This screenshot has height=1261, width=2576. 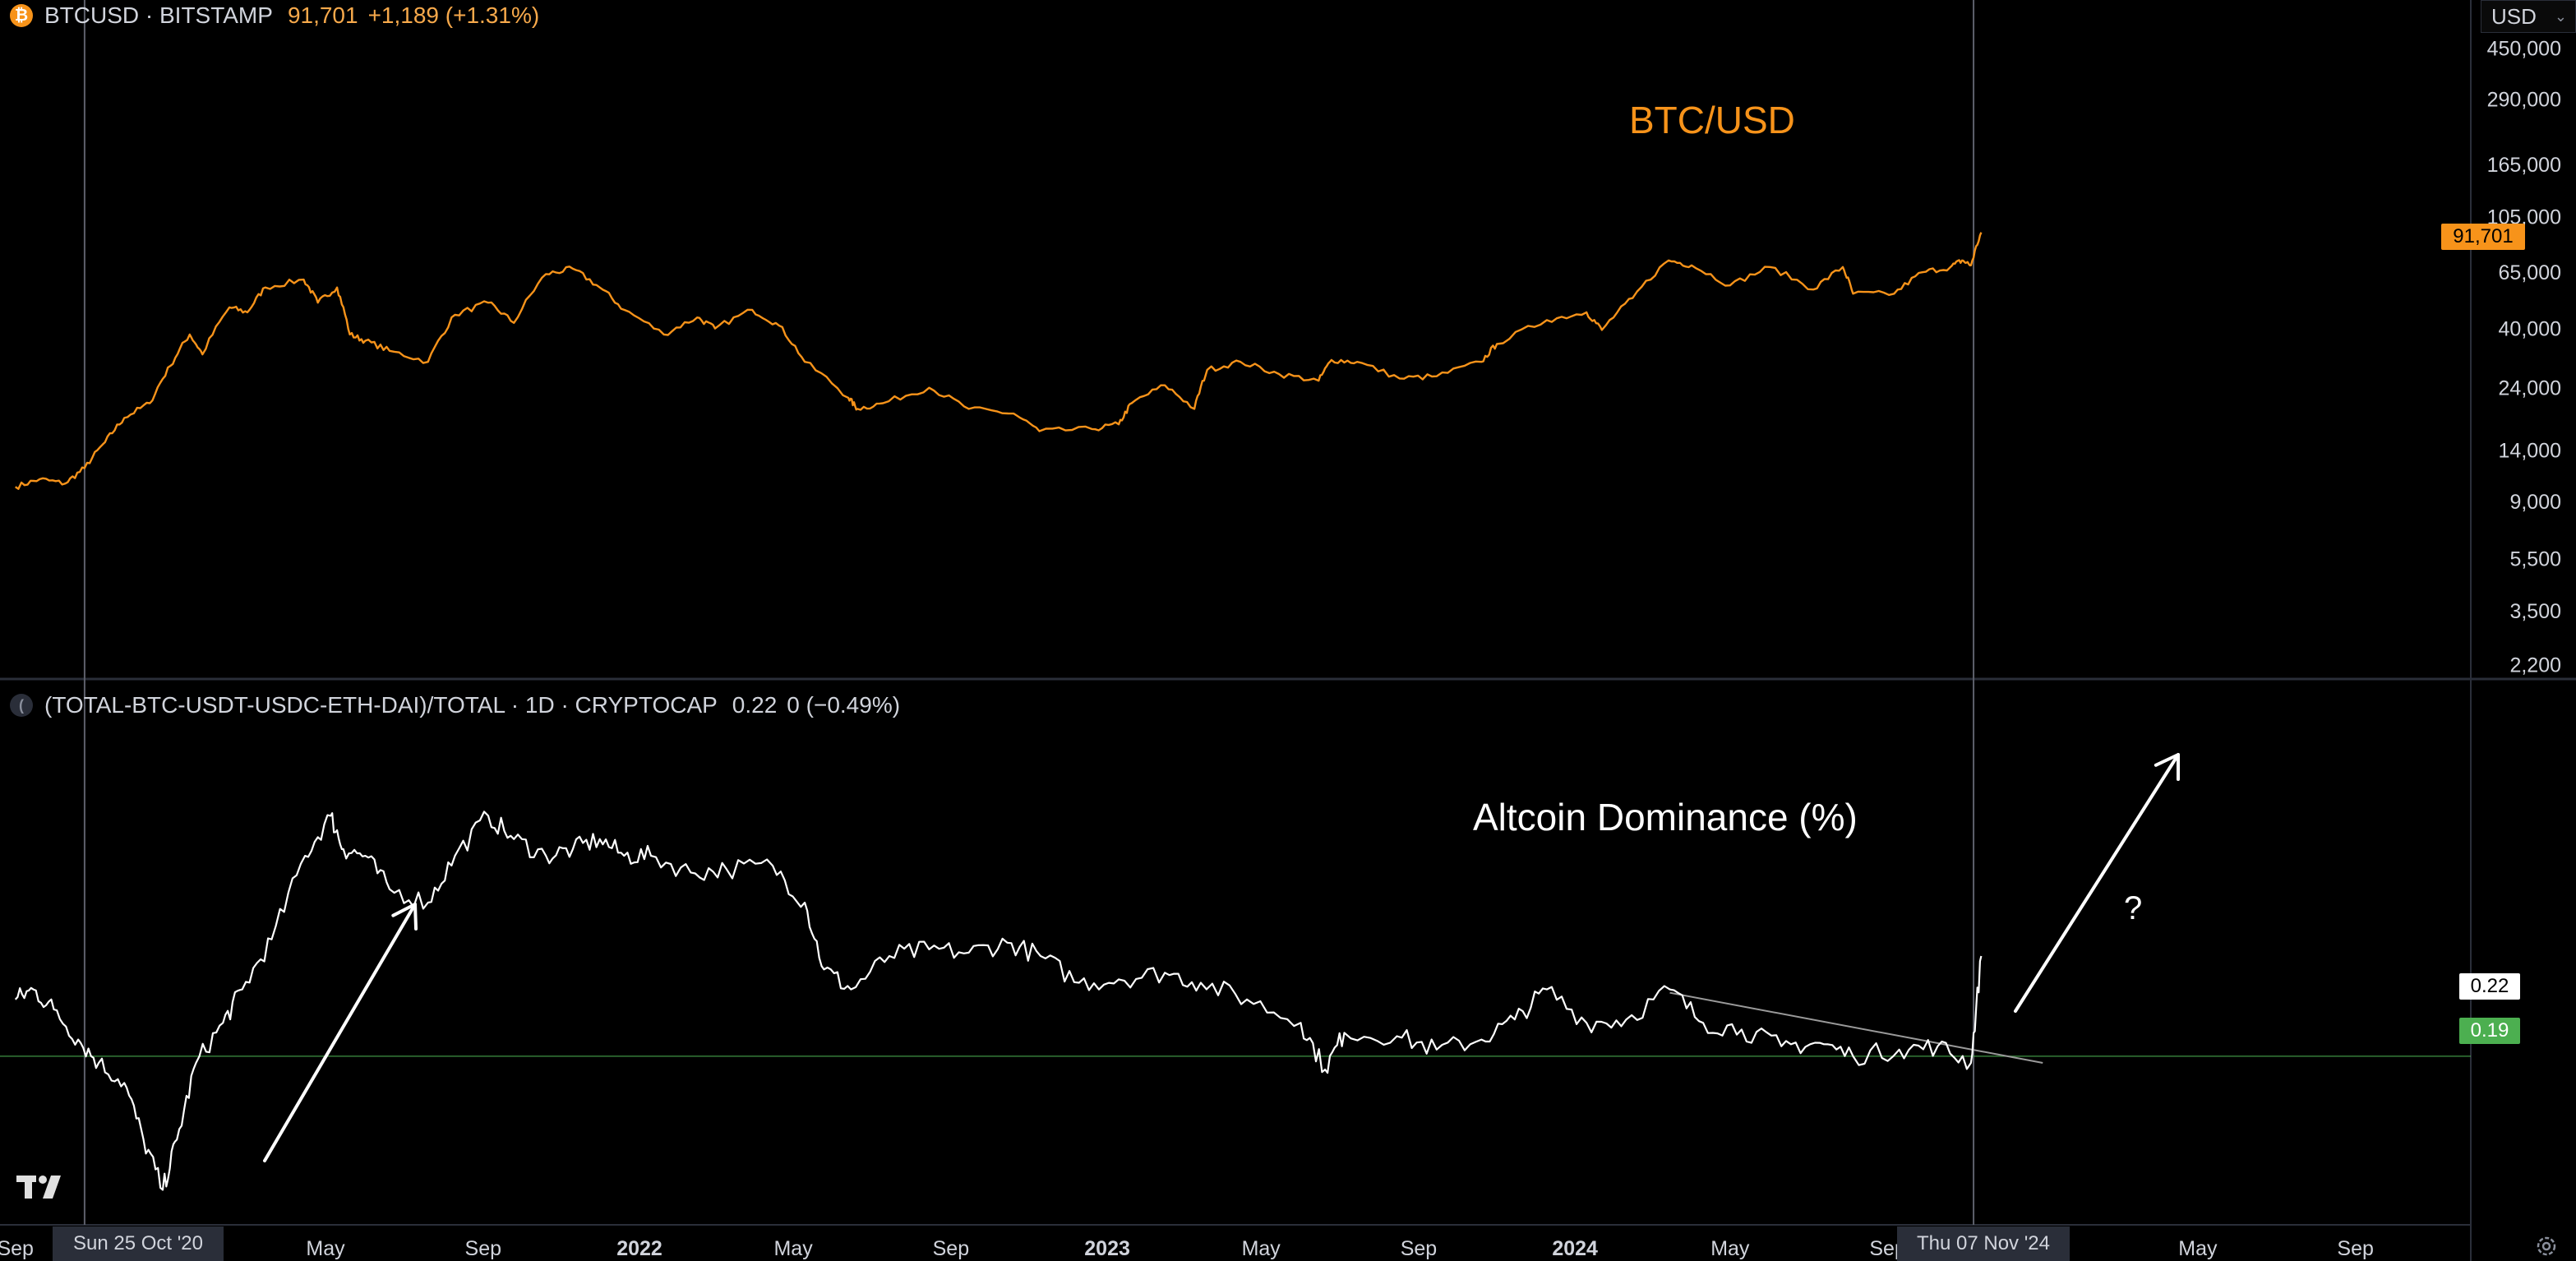 What do you see at coordinates (158, 15) in the screenshot?
I see `btc-symbol: BTCUSD · BITSTAMP` at bounding box center [158, 15].